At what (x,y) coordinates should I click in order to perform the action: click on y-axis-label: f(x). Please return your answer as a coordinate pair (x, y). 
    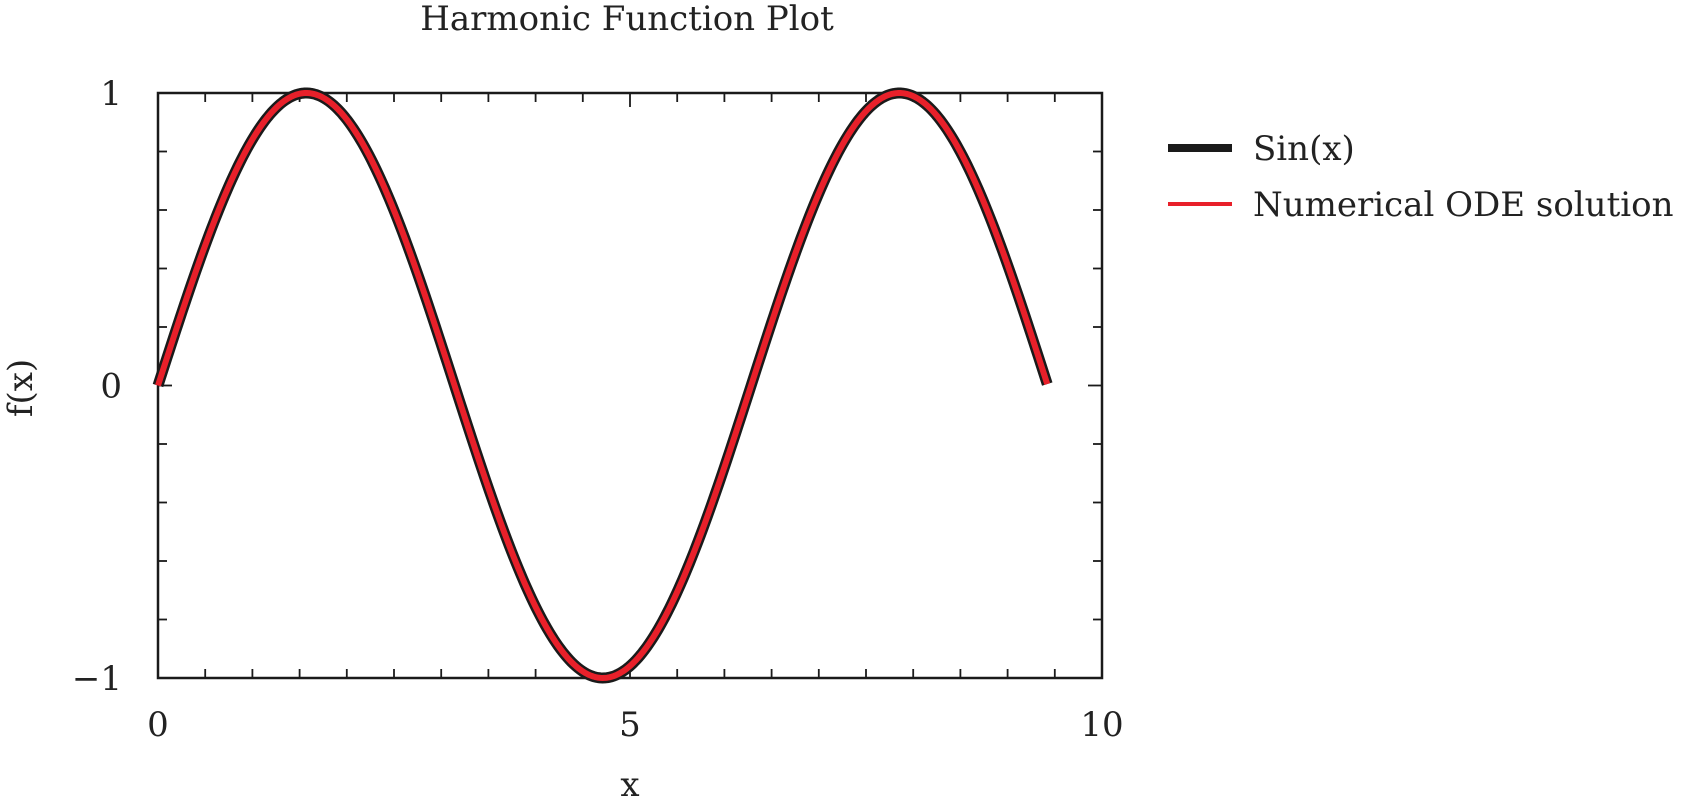
    Looking at the image, I should click on (21, 388).